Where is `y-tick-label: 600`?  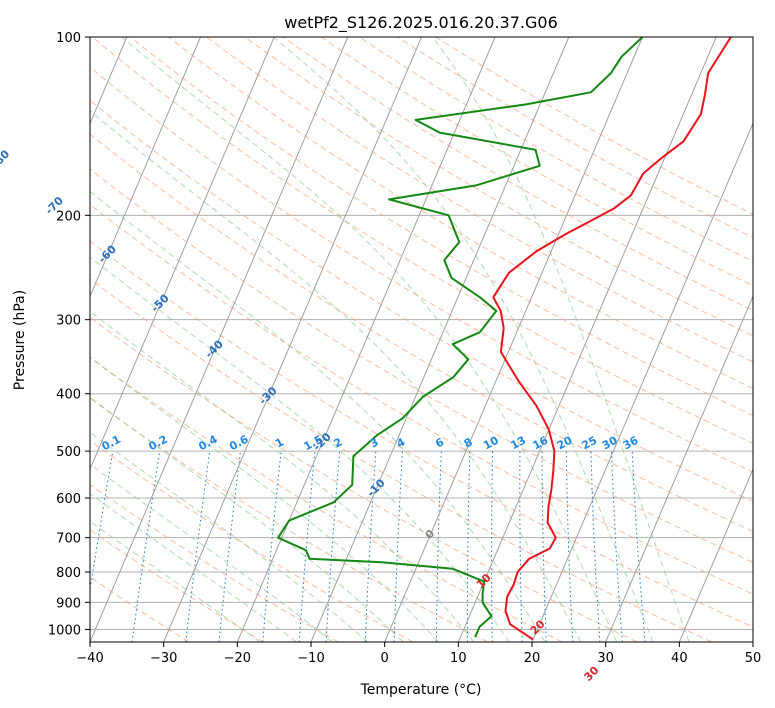 y-tick-label: 600 is located at coordinates (68, 499).